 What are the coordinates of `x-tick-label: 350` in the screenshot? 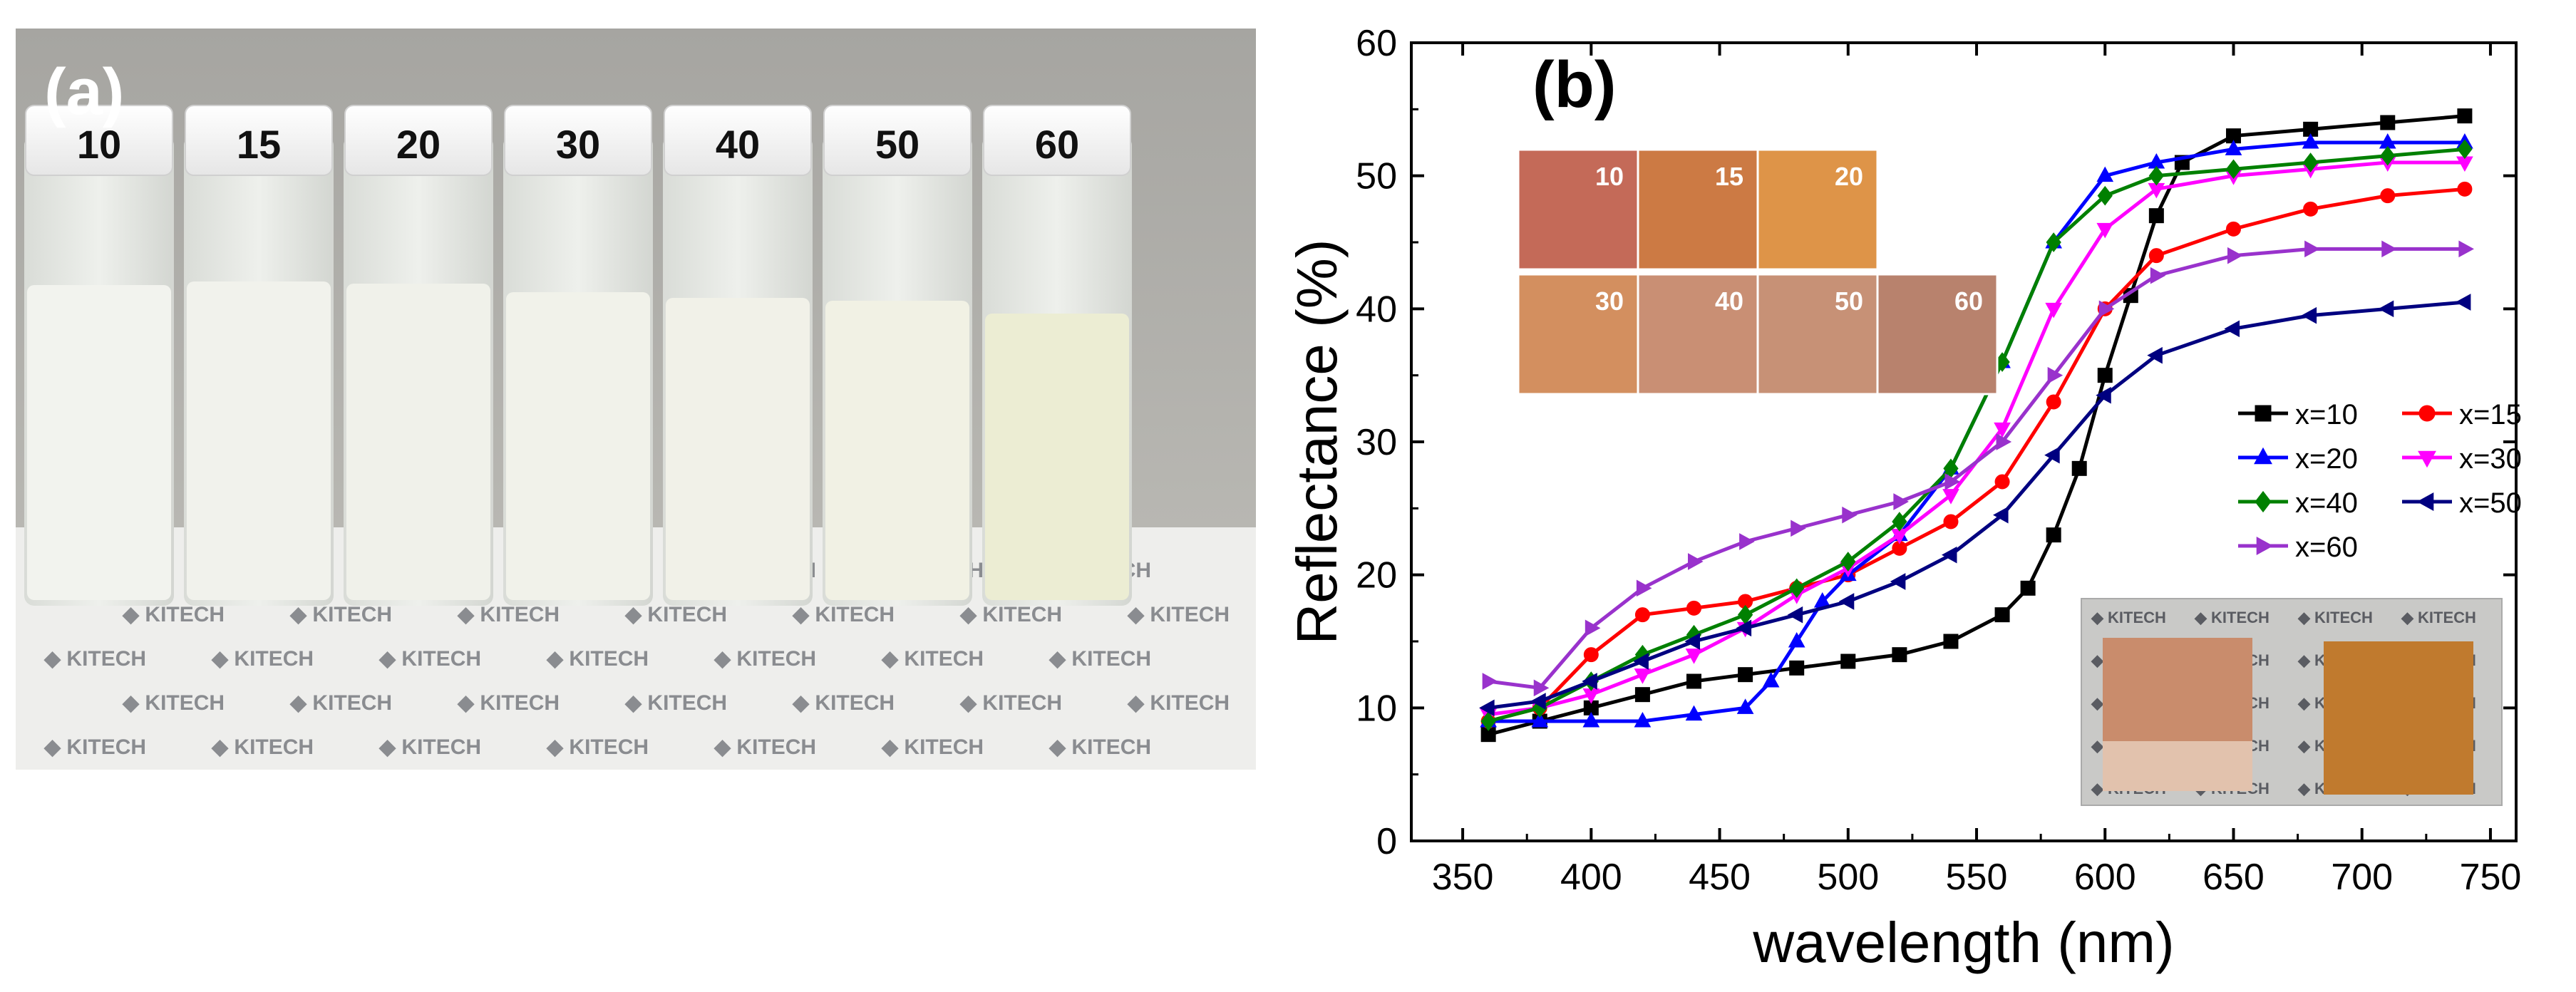 It's located at (1463, 878).